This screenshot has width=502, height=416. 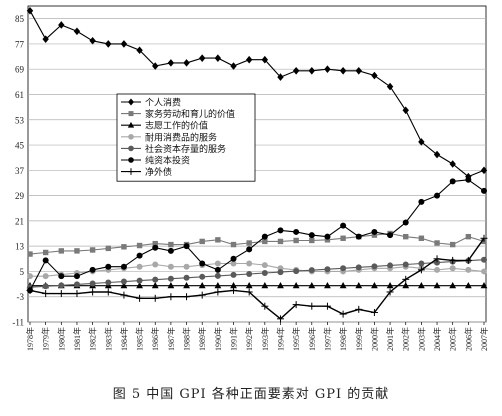 I want to click on y-tick-label: -11, so click(x=18, y=323).